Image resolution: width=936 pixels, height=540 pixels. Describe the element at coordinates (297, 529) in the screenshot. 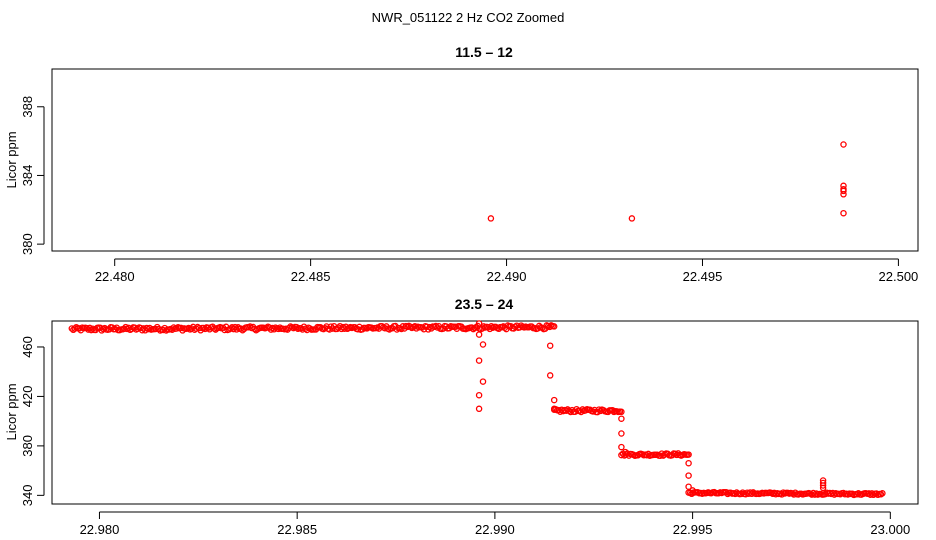

I see `panel-2-x-tick-label: 22.985` at that location.